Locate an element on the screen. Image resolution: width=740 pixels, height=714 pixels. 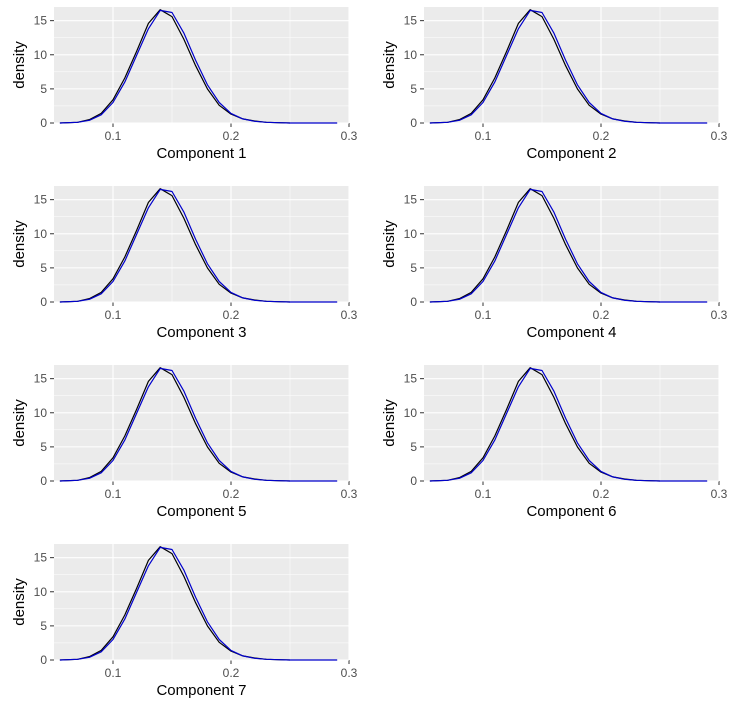
x-axis-title: Component 4 is located at coordinates (571, 332).